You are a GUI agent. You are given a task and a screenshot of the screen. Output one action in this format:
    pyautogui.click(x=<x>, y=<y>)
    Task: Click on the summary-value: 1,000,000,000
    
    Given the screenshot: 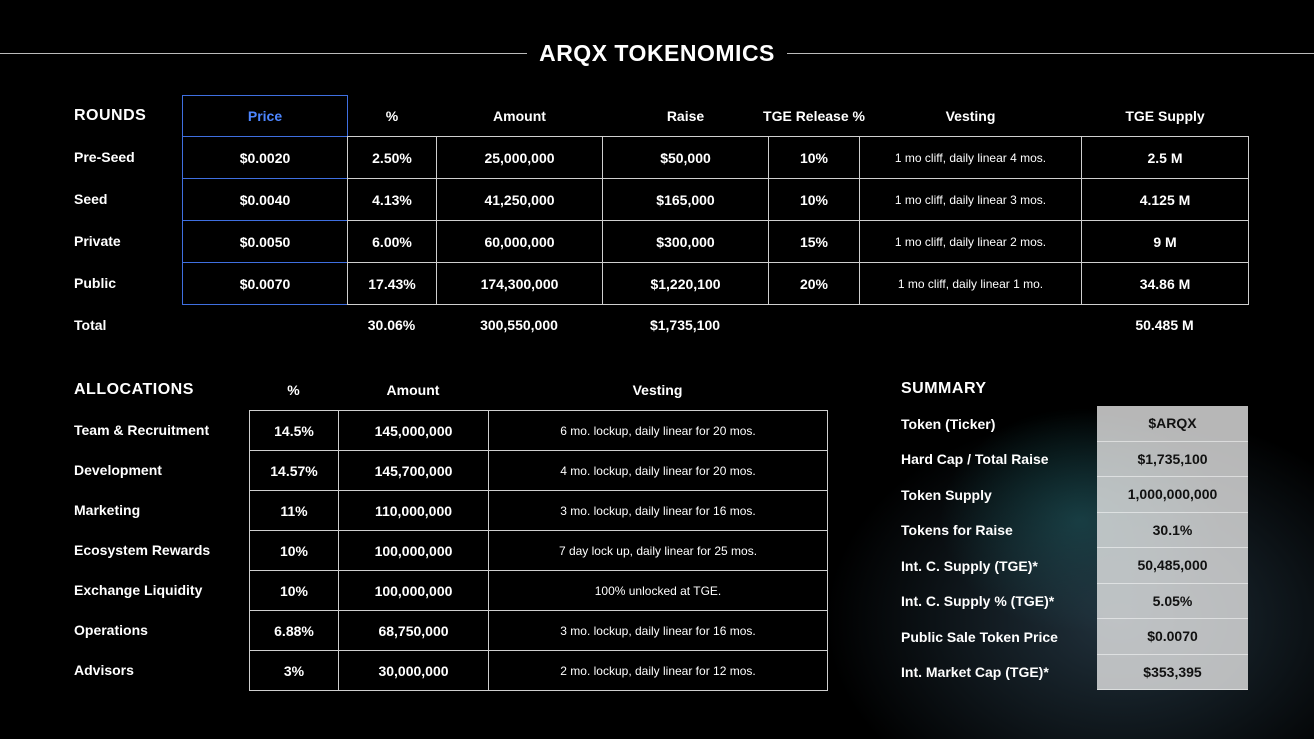 What is the action you would take?
    pyautogui.click(x=1172, y=495)
    